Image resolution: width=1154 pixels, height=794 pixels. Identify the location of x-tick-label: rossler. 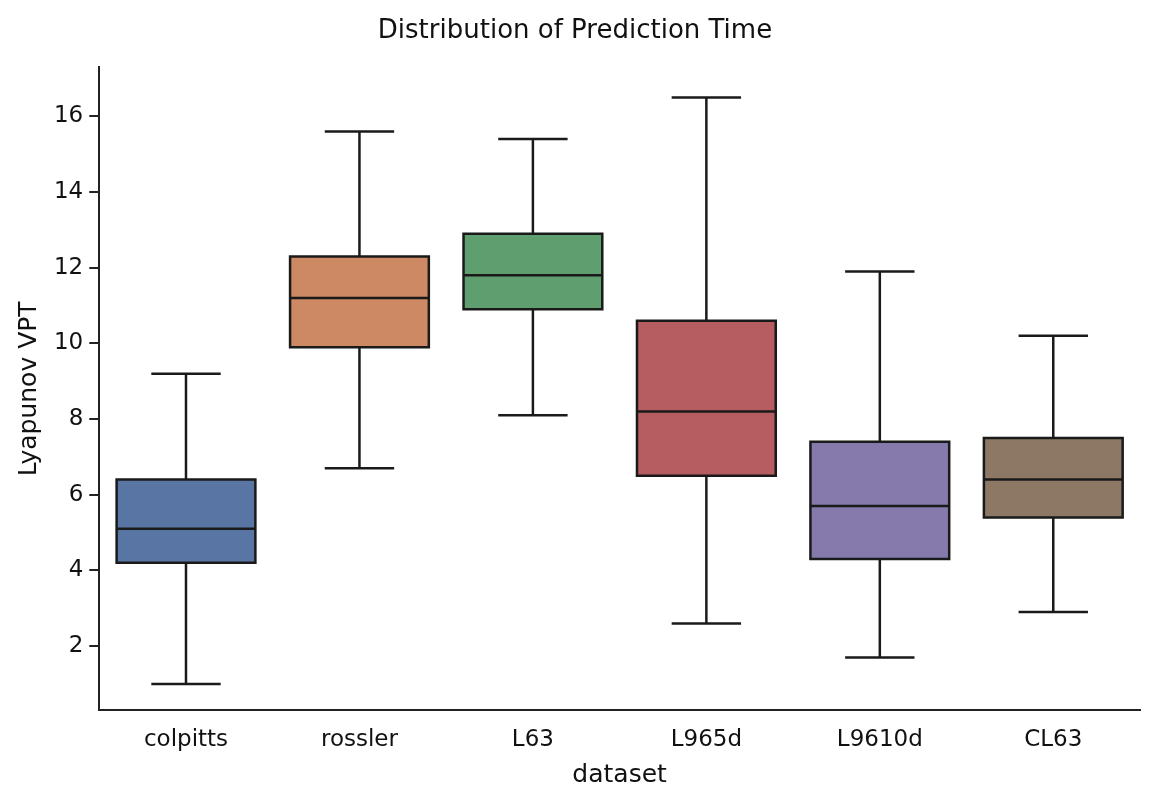
(359, 738).